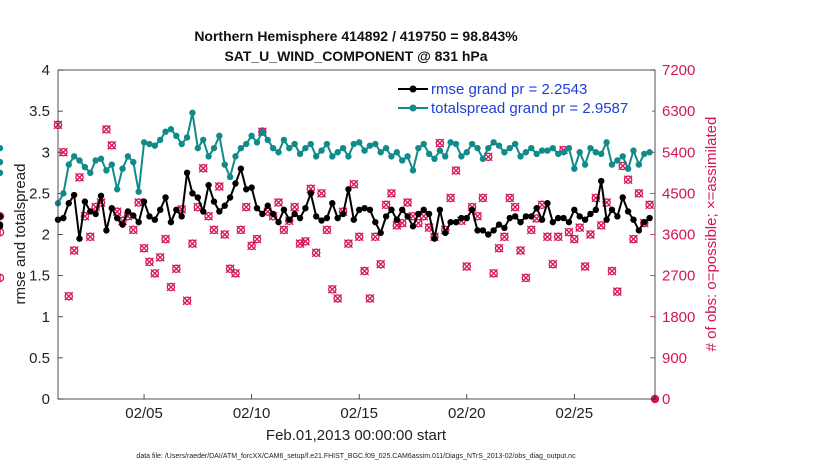  I want to click on y-tick-label: 3.5, so click(39, 111).